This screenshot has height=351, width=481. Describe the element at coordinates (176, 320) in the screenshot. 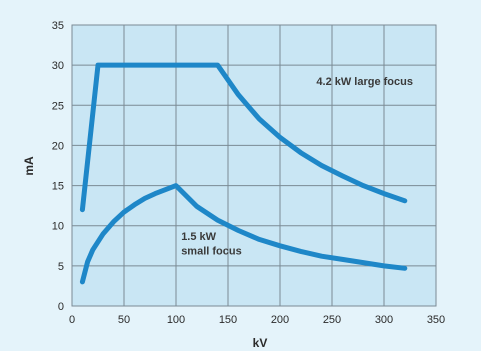

I see `x-tick-label: 100` at that location.